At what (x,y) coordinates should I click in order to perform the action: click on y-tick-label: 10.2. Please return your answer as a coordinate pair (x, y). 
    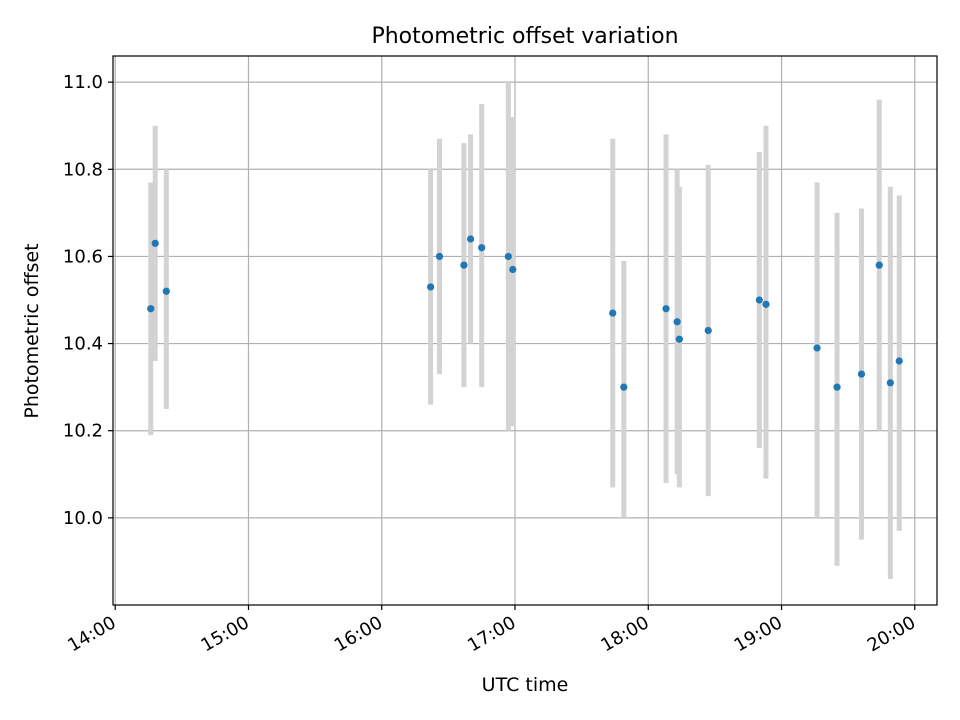
    Looking at the image, I should click on (83, 431).